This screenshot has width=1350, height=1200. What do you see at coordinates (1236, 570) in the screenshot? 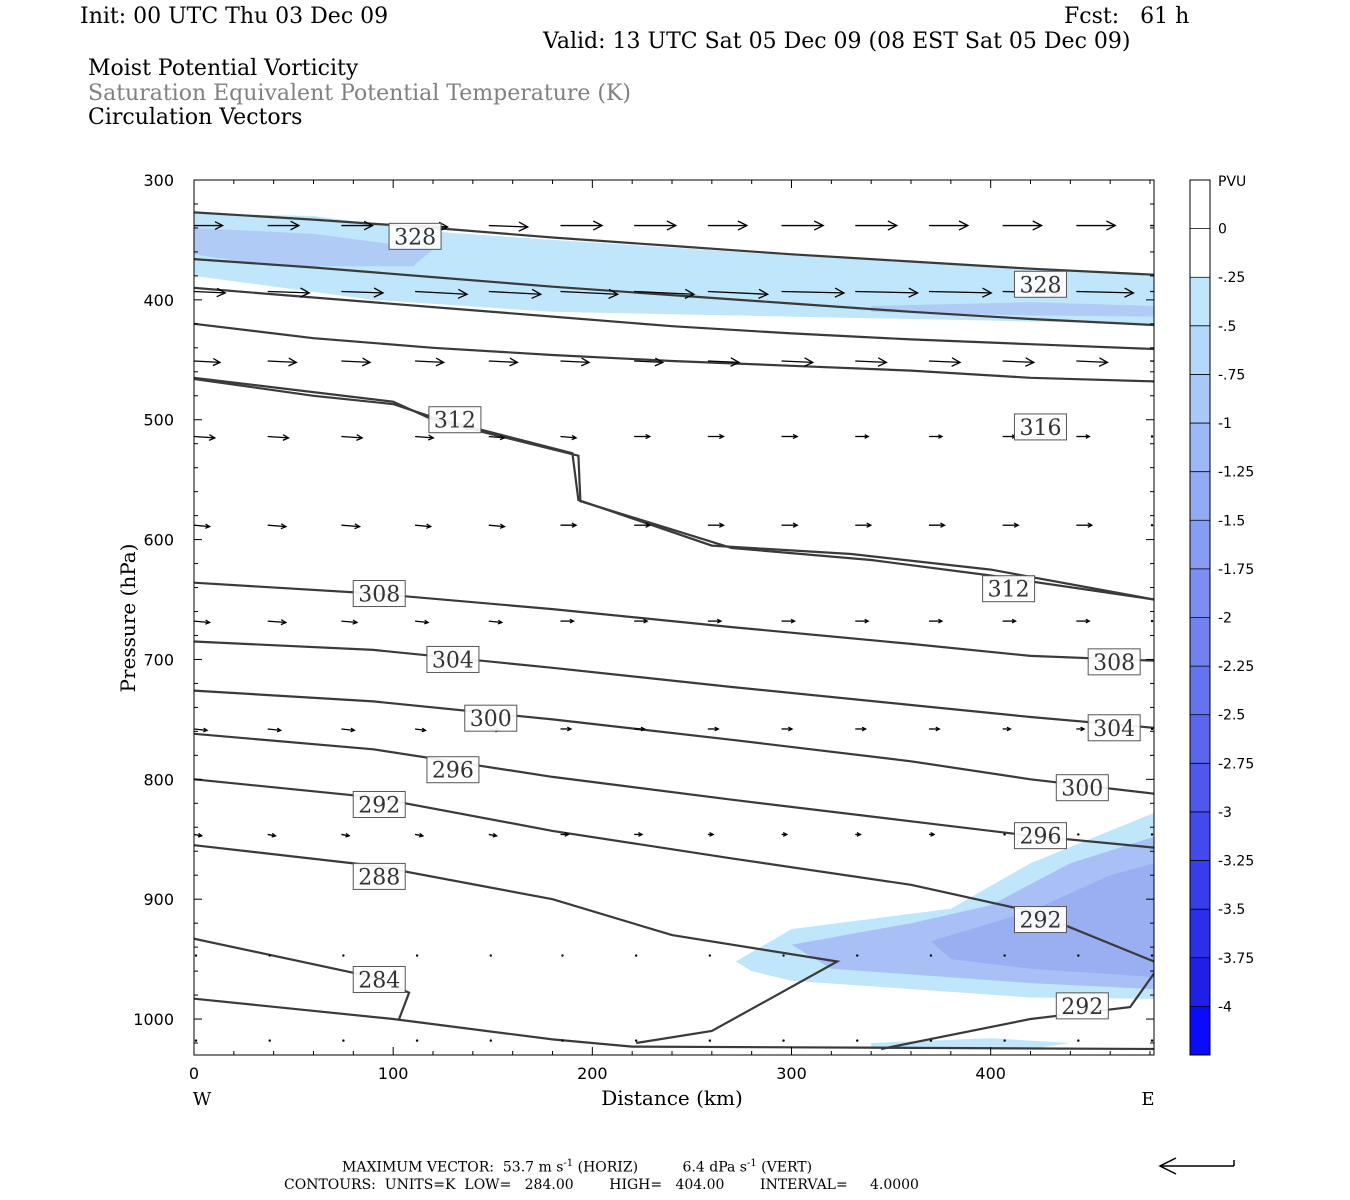
I see `colorbar-label: -1.75` at bounding box center [1236, 570].